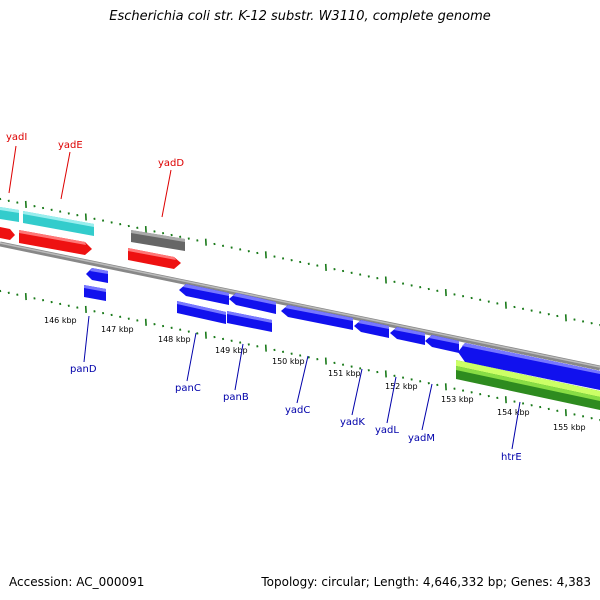  Describe the element at coordinates (58, 223) in the screenshot. I see `cyan-gene-yadE` at that location.